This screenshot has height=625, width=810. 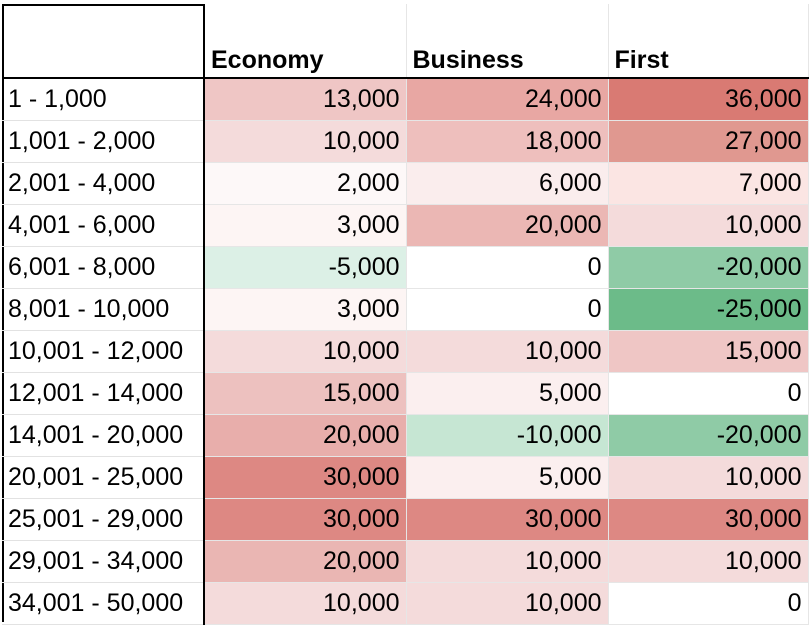 What do you see at coordinates (103, 477) in the screenshot?
I see `row-label: 20,001 - 25,000` at bounding box center [103, 477].